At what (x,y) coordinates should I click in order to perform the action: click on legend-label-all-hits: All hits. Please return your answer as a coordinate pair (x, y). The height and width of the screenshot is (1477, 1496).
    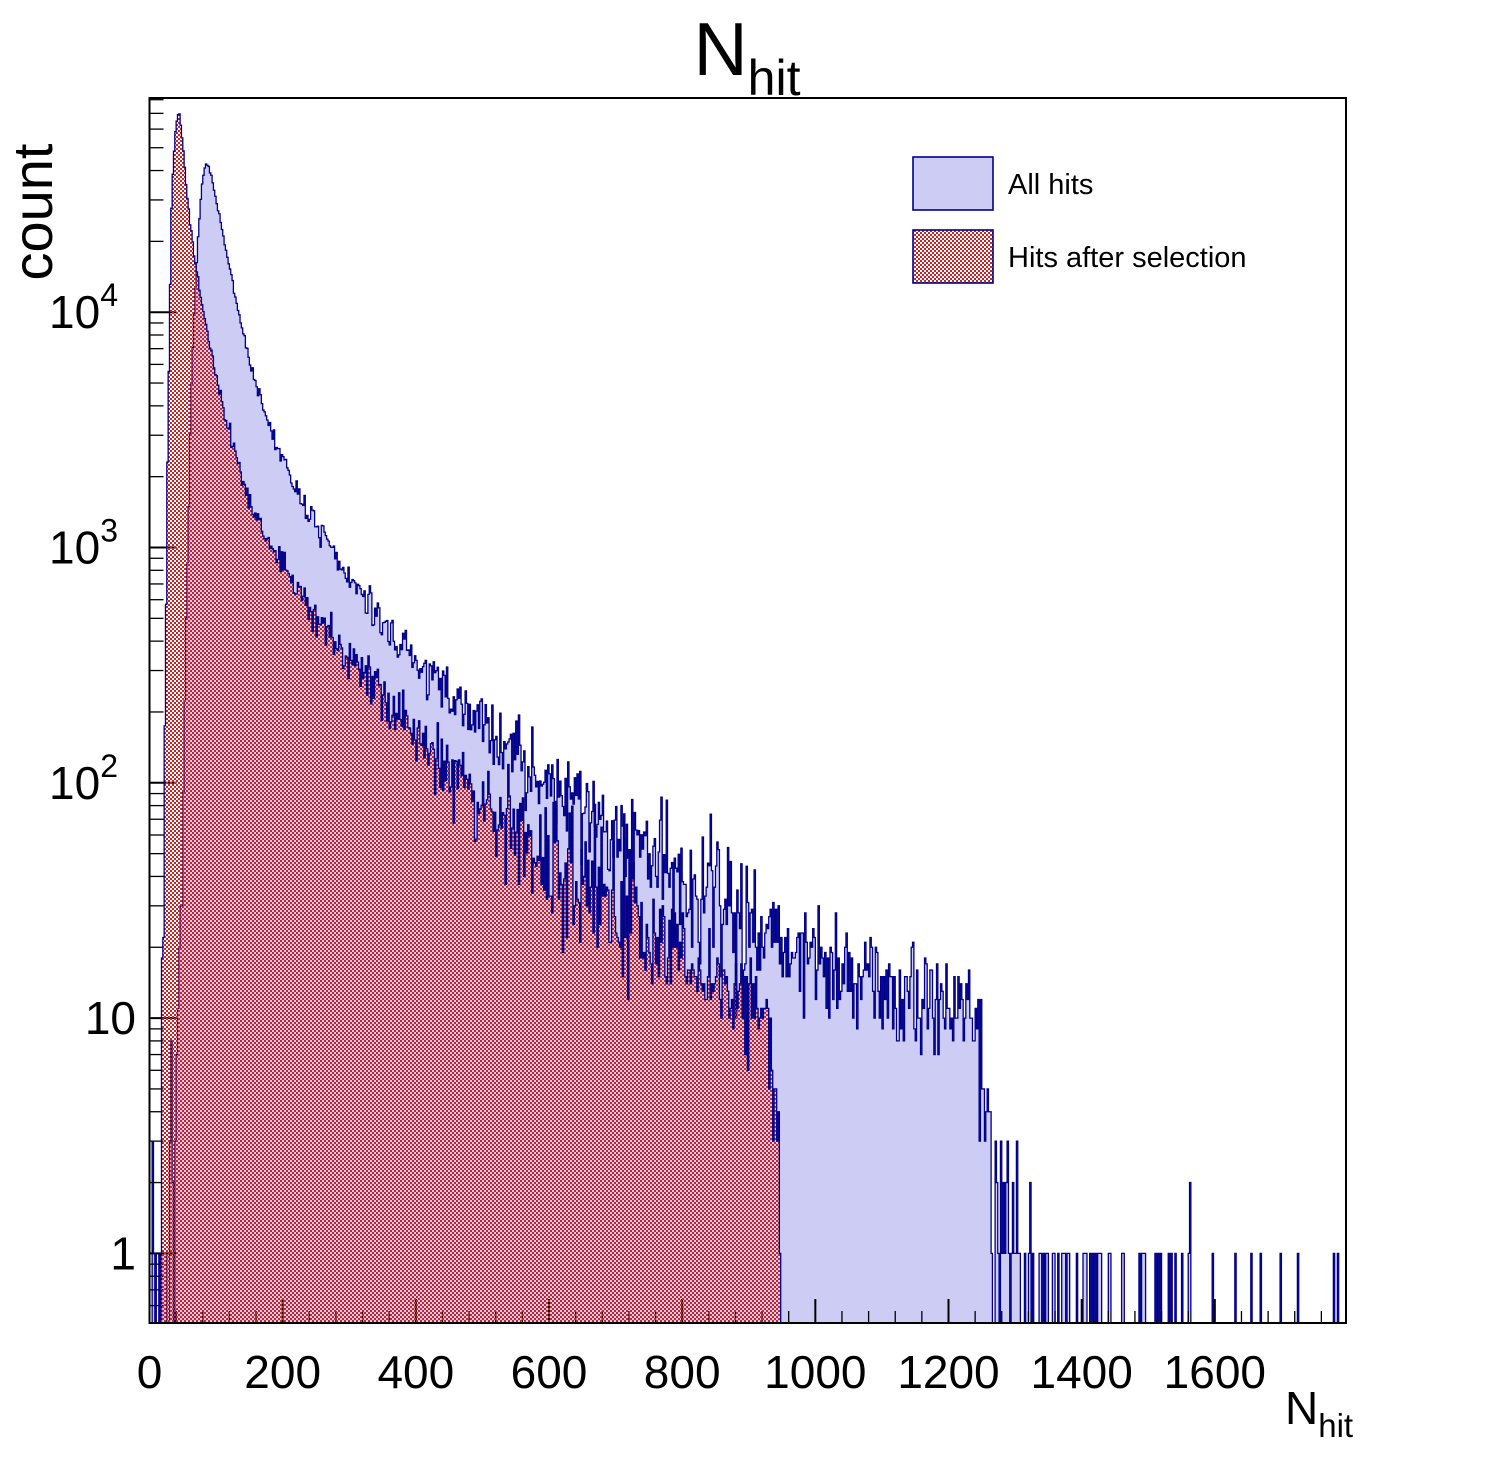
    Looking at the image, I should click on (1050, 185).